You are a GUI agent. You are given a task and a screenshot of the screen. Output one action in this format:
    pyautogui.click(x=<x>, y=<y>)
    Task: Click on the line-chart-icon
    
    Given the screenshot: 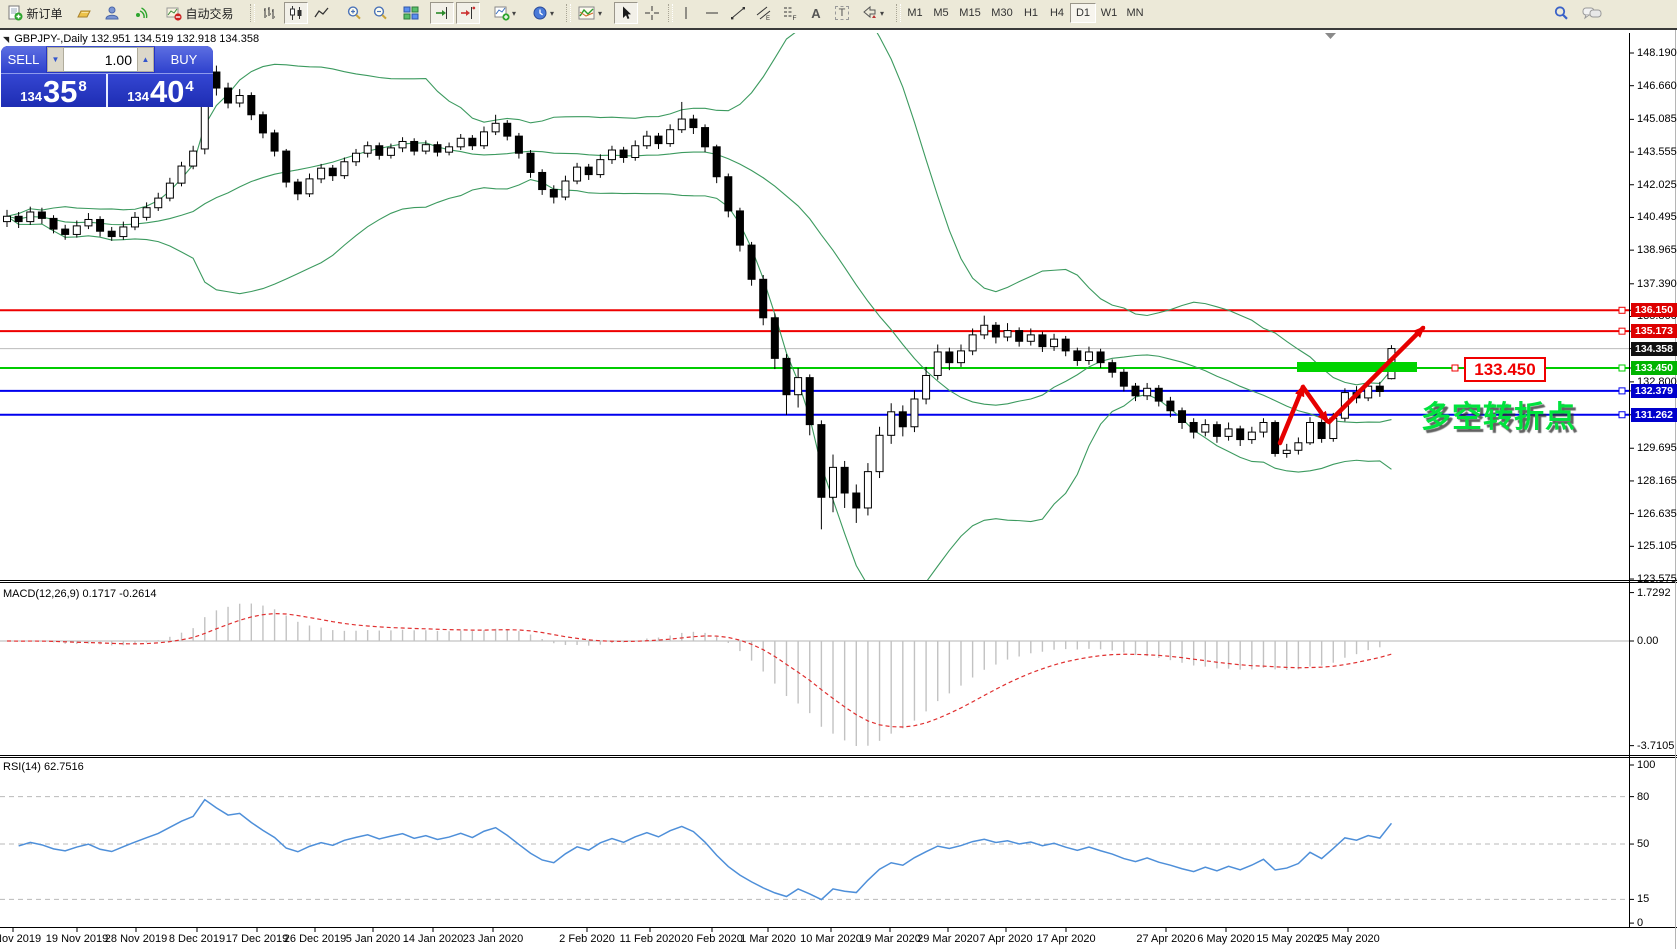 What is the action you would take?
    pyautogui.click(x=321, y=12)
    